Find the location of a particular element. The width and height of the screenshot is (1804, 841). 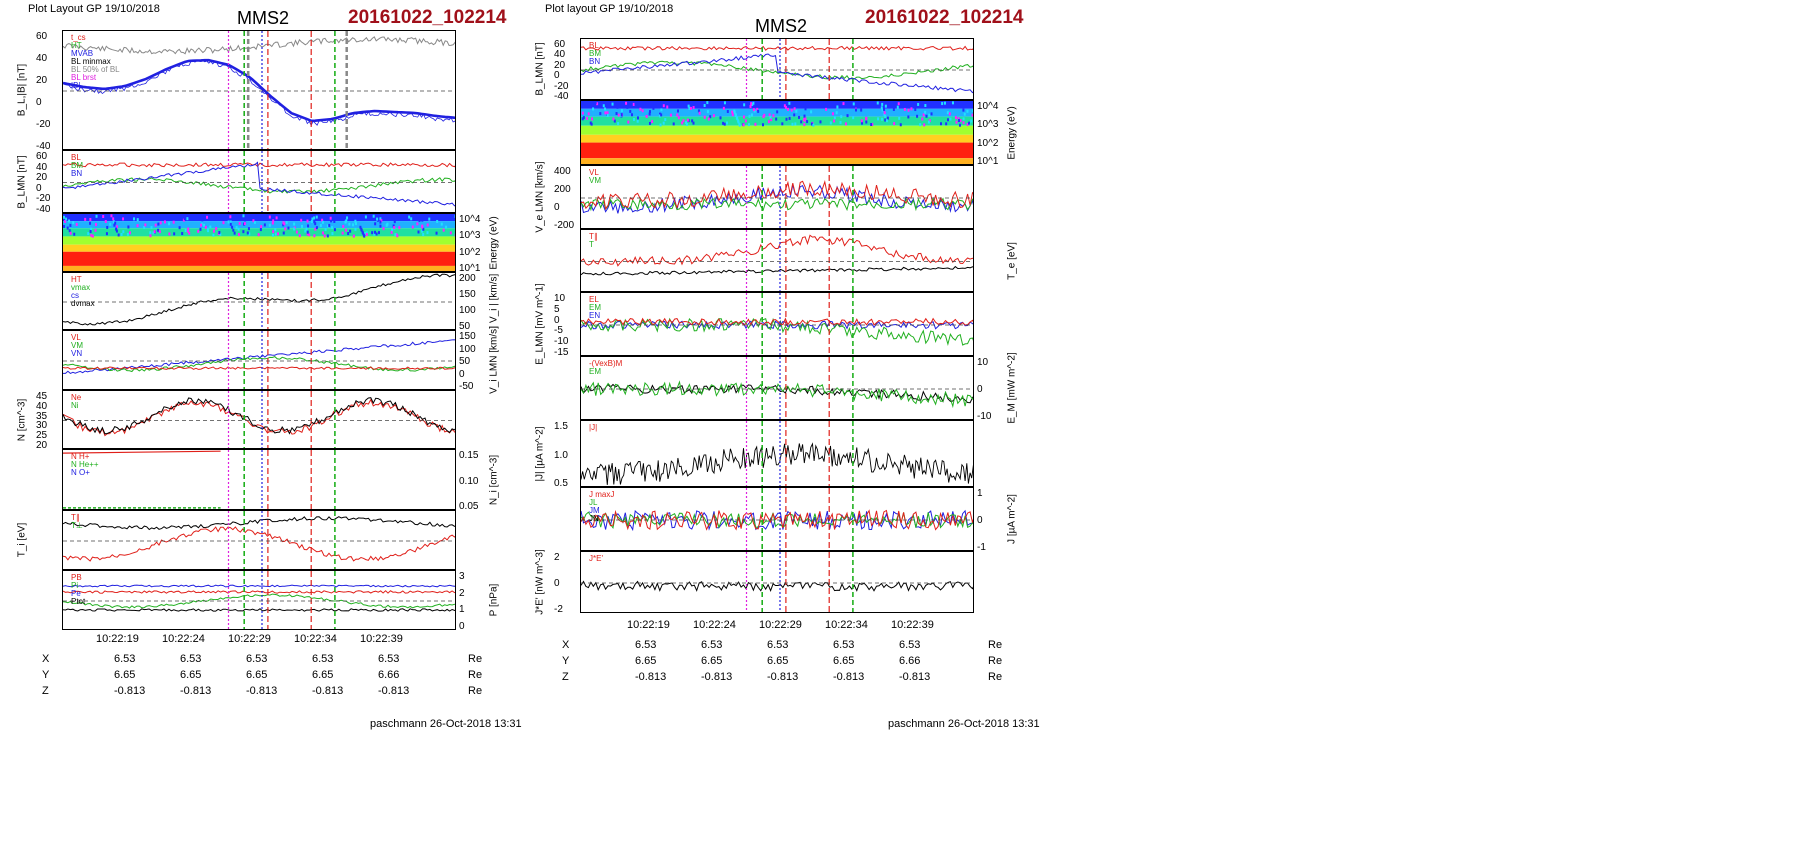

left-position-axis-label: Z is located at coordinates (45, 691).